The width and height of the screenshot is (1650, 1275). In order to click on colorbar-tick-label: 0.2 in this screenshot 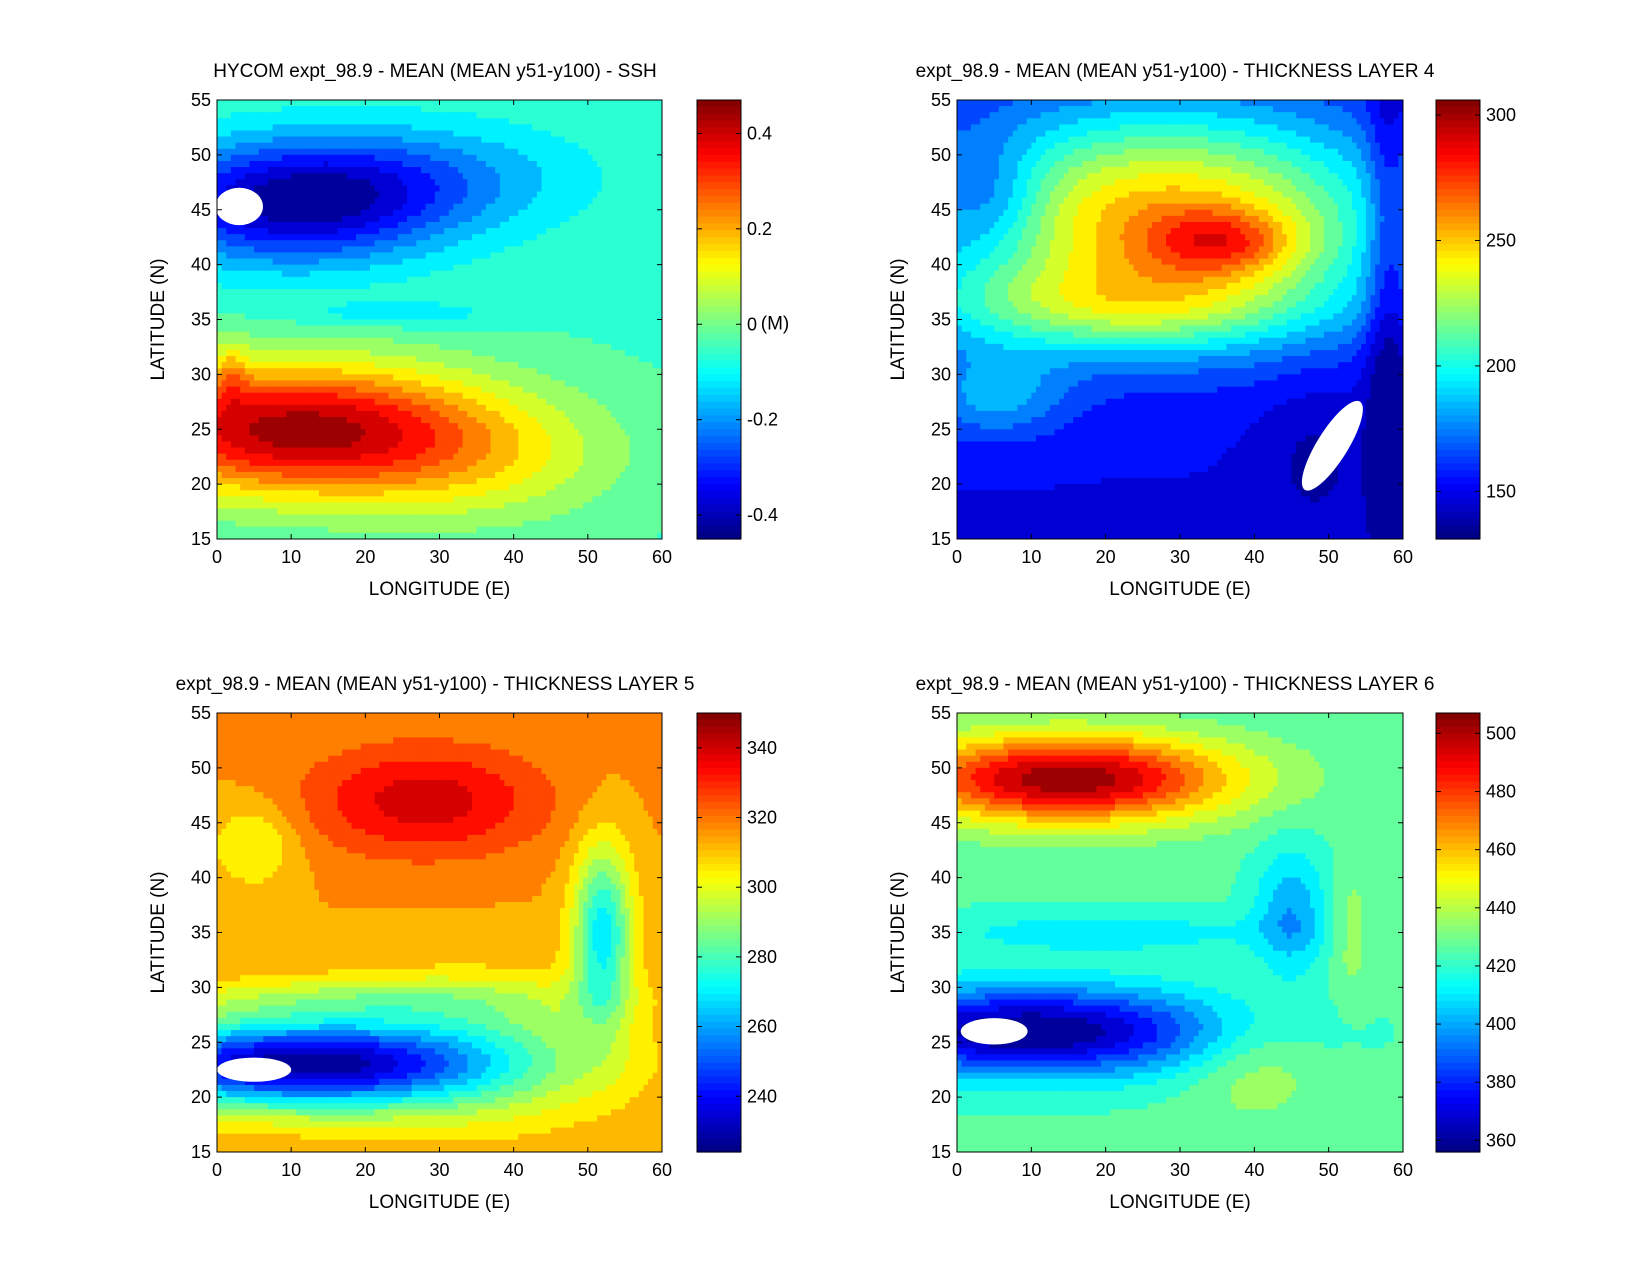, I will do `click(759, 229)`.